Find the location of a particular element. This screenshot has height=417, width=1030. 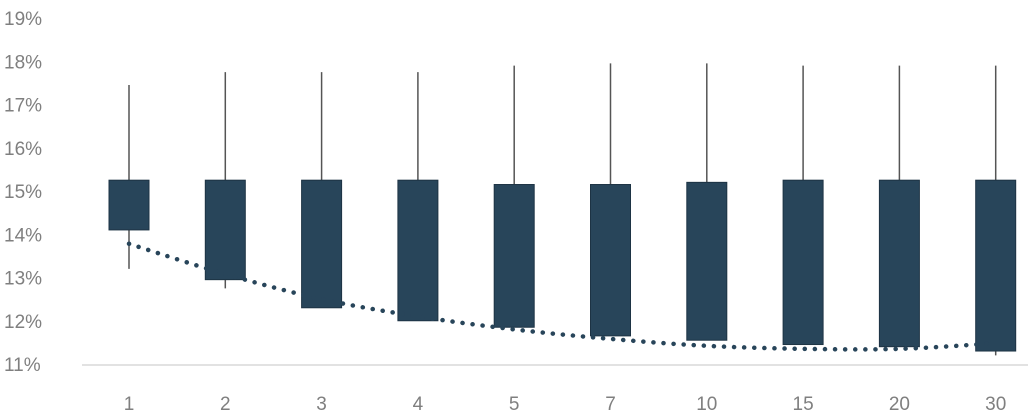

y-tick-label: 14% is located at coordinates (23, 235).